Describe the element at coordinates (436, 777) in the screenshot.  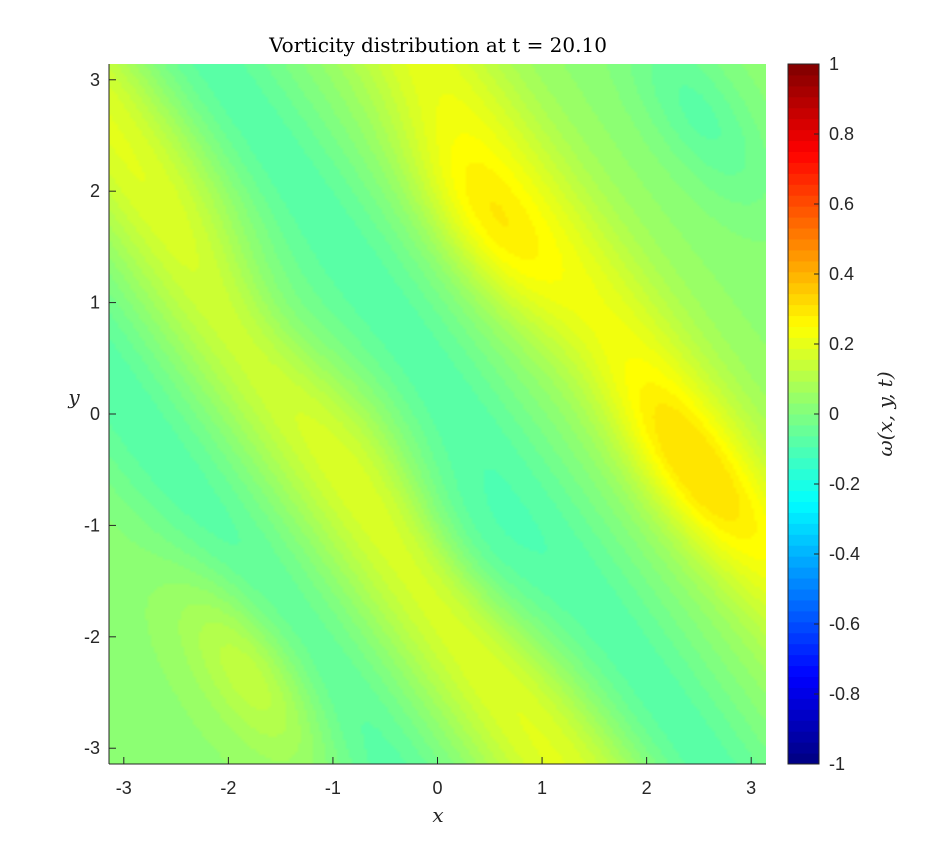
I see `x-axis-ticks: -3 -2 -1 0 1 2 3` at that location.